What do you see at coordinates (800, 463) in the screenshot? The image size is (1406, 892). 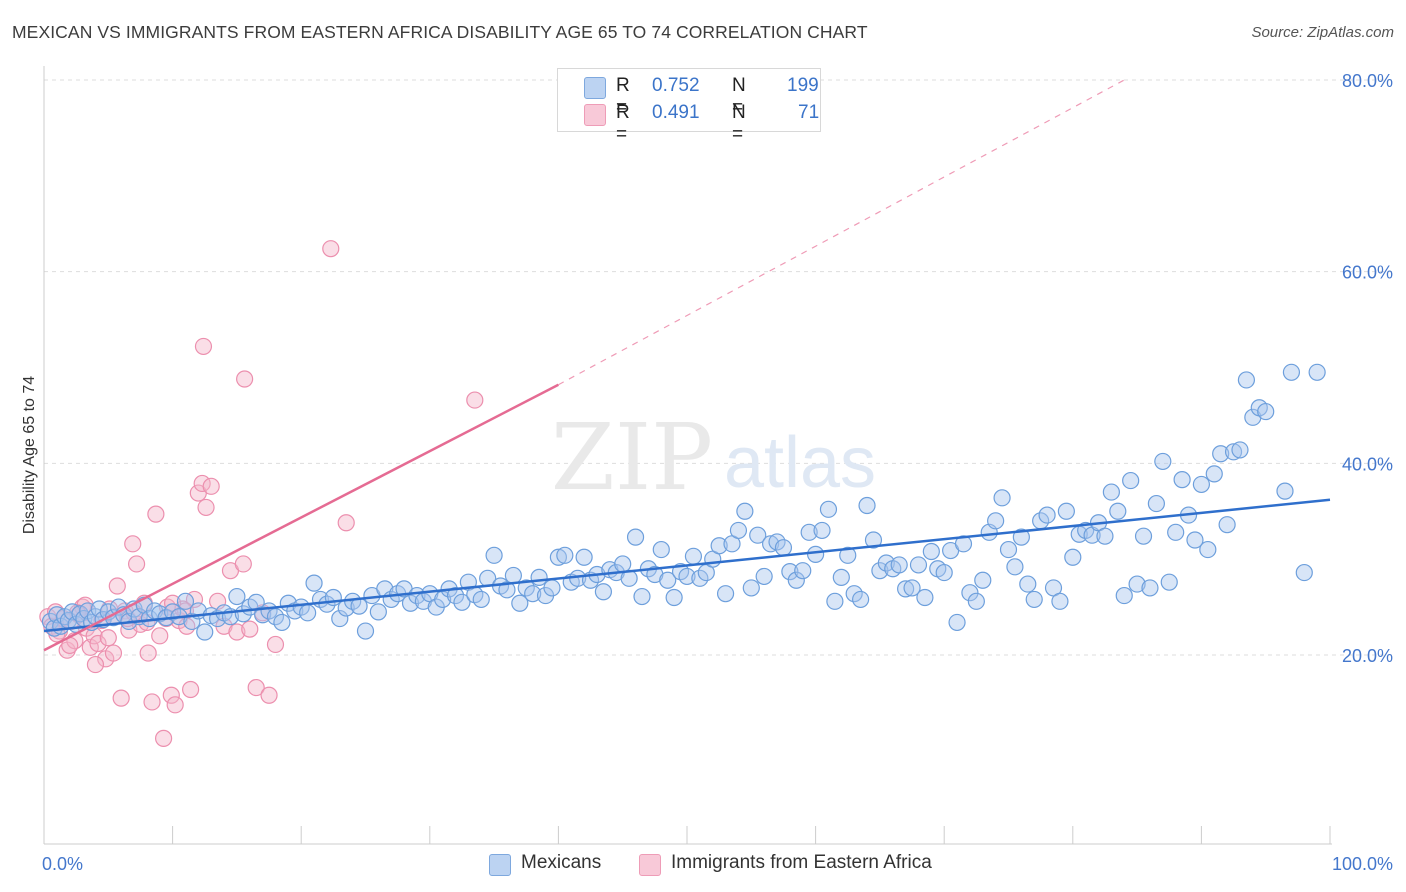 I see `watermark-atlas: atlas` at bounding box center [800, 463].